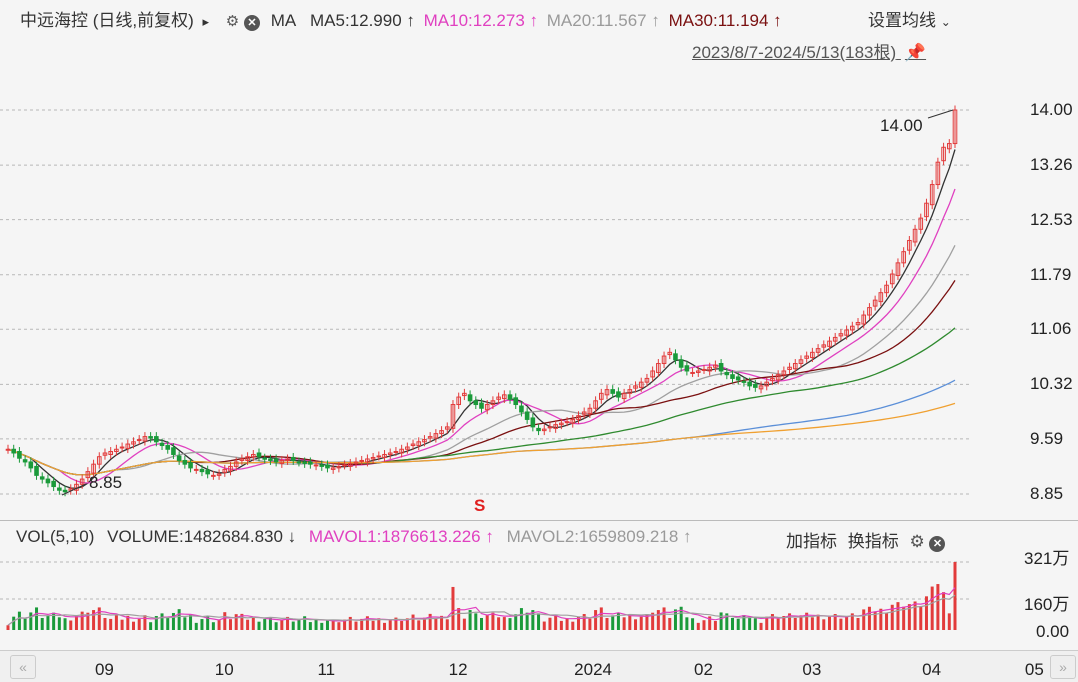  What do you see at coordinates (480, 505) in the screenshot?
I see `sell-signal-marker: S` at bounding box center [480, 505].